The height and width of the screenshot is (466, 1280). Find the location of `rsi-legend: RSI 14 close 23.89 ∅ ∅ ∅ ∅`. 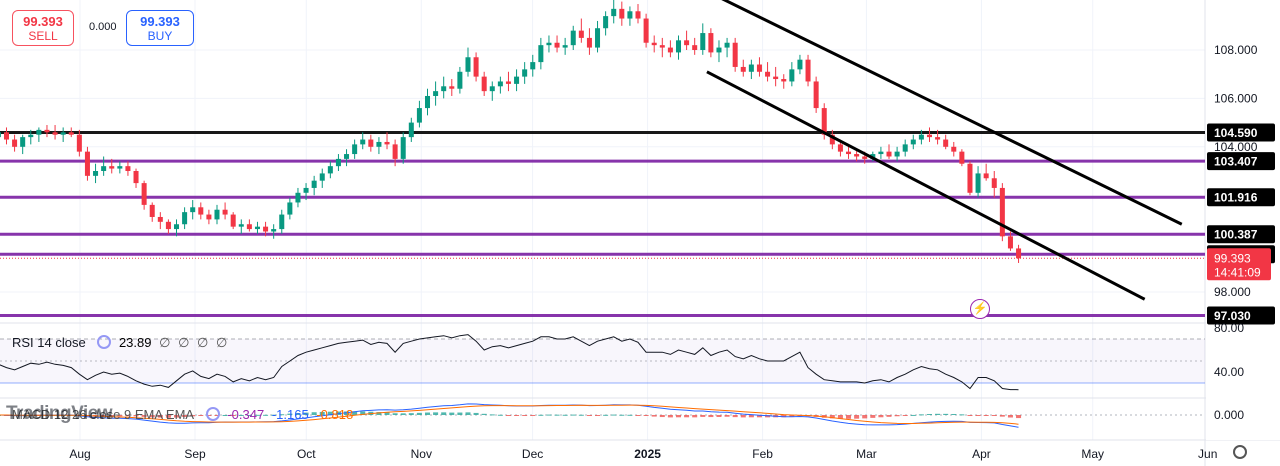

rsi-legend: RSI 14 close 23.89 ∅ ∅ ∅ ∅ is located at coordinates (121, 343).